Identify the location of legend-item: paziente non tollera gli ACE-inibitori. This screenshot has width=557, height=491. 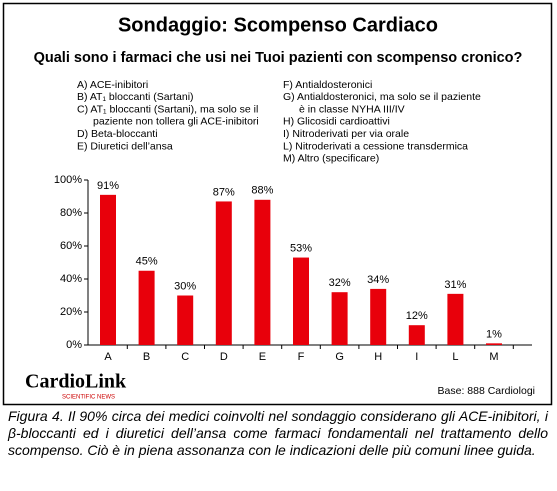
(176, 122).